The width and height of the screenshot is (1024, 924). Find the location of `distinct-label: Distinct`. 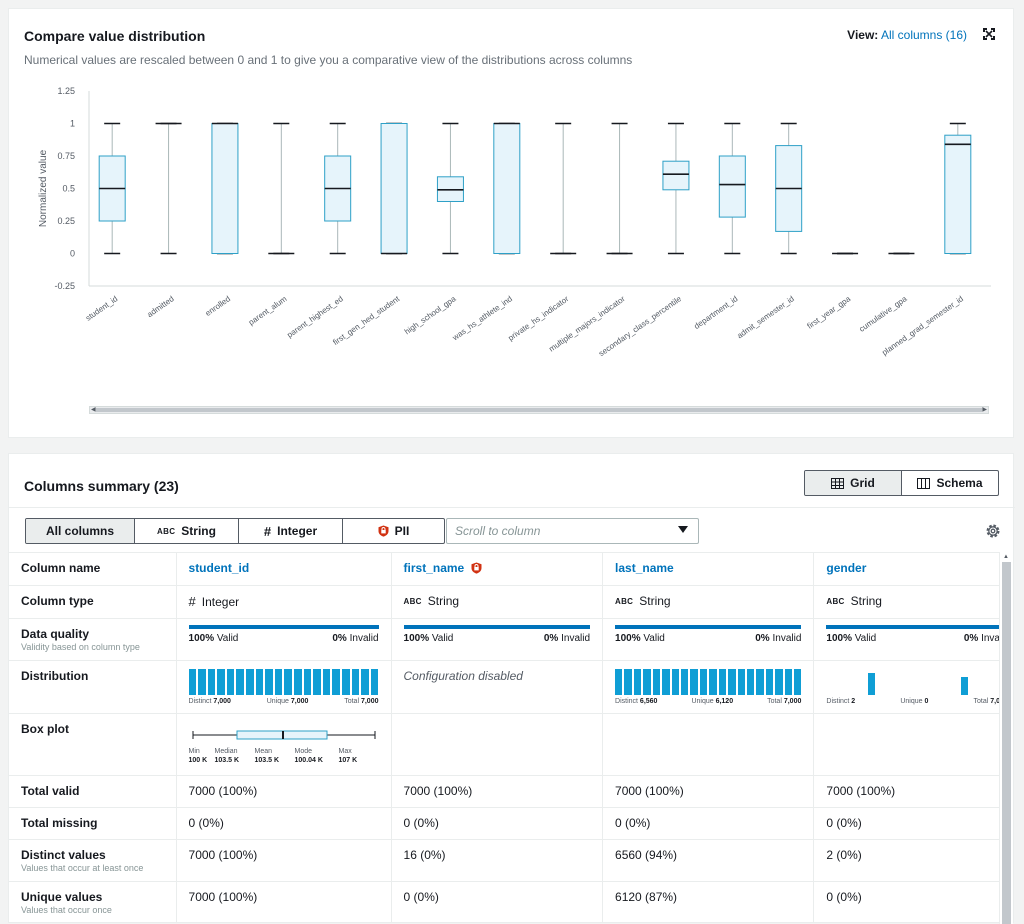

distinct-label: Distinct is located at coordinates (200, 701).